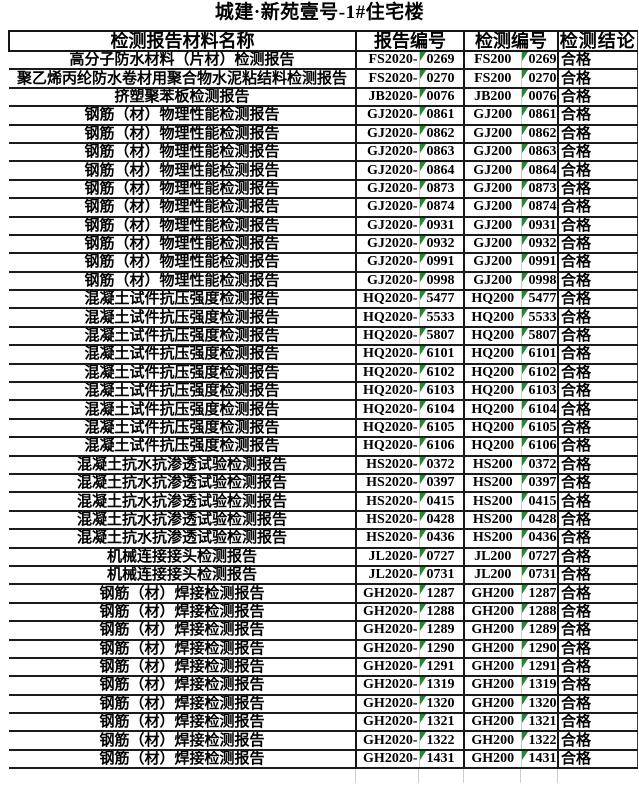  I want to click on report-number-value: 0731, so click(440, 575).